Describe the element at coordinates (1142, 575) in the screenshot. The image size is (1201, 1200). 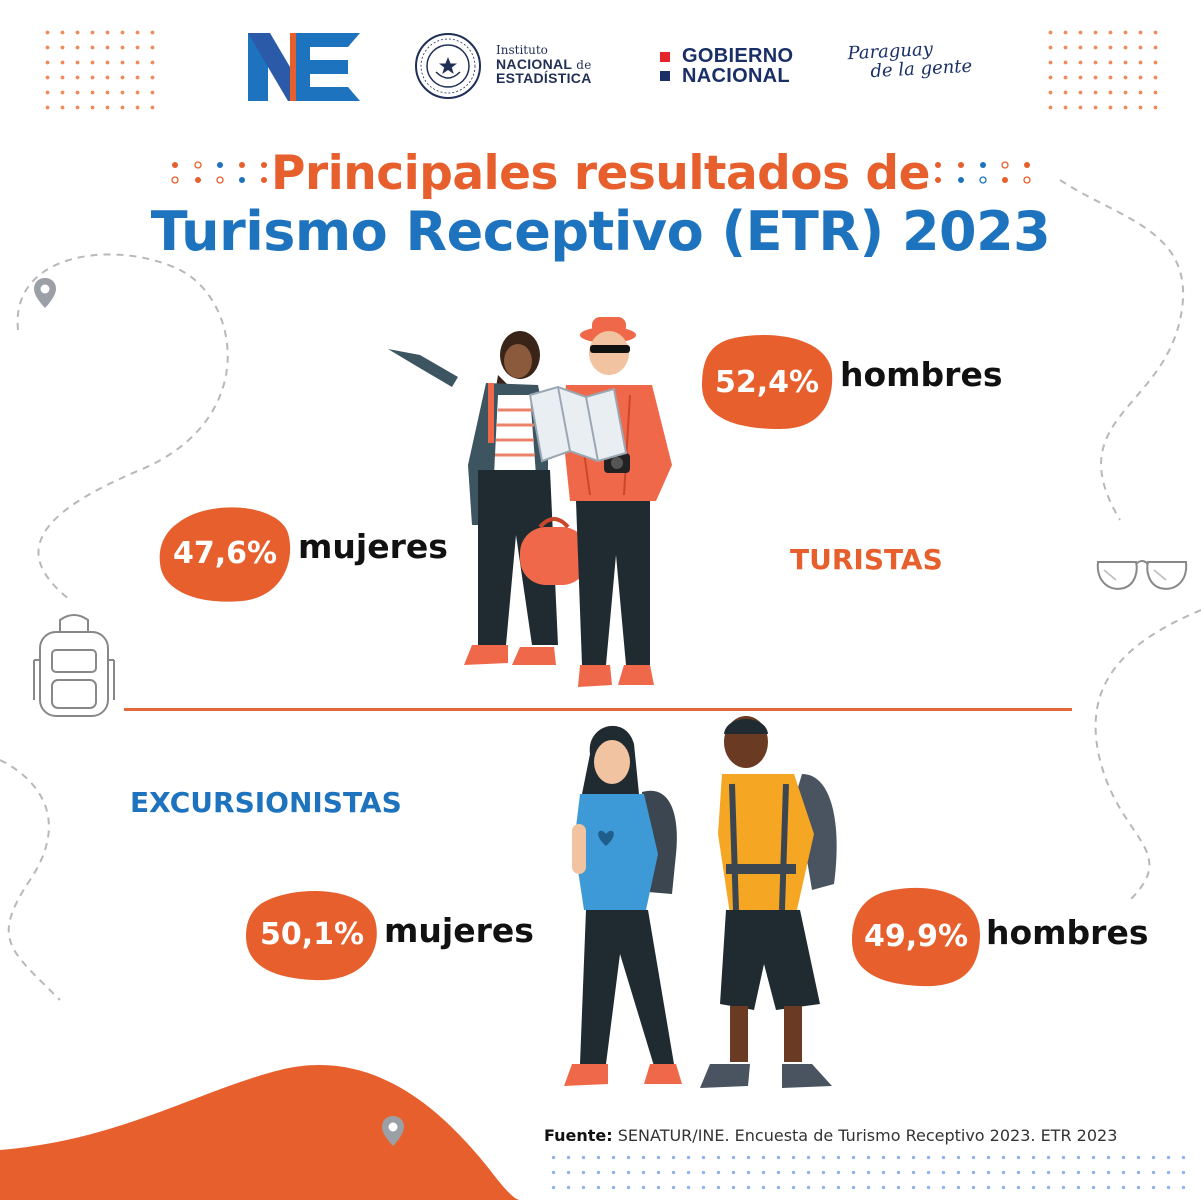
I see `sunglasses-icon` at that location.